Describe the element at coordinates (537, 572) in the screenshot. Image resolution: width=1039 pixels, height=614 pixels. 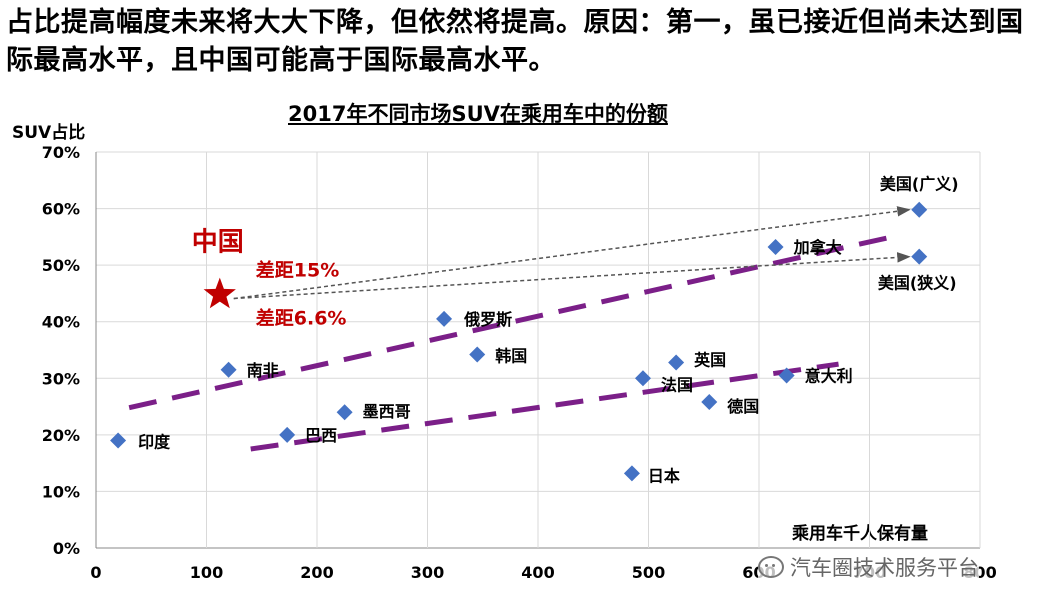
I see `x-tick-label: 400` at that location.